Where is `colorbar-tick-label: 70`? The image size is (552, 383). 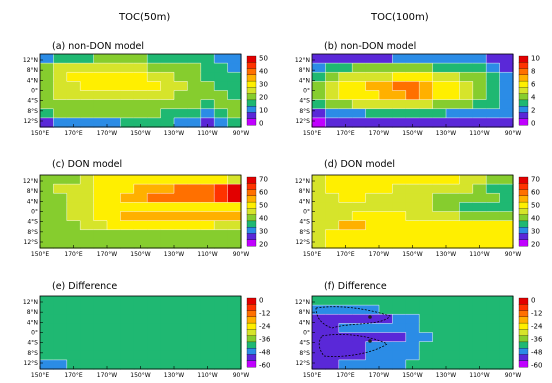
colorbar-tick-label: 70 is located at coordinates (263, 180).